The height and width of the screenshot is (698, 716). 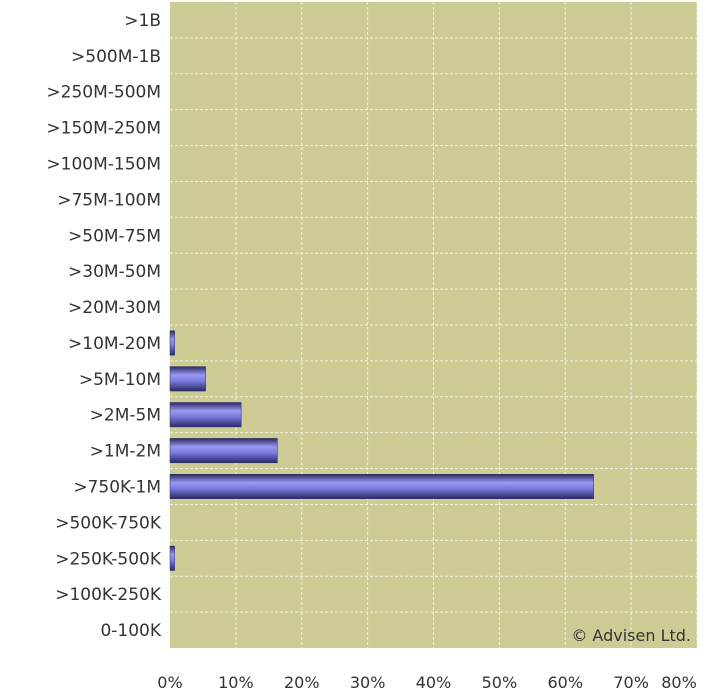 What do you see at coordinates (434, 682) in the screenshot?
I see `x-tick-label: 40%` at bounding box center [434, 682].